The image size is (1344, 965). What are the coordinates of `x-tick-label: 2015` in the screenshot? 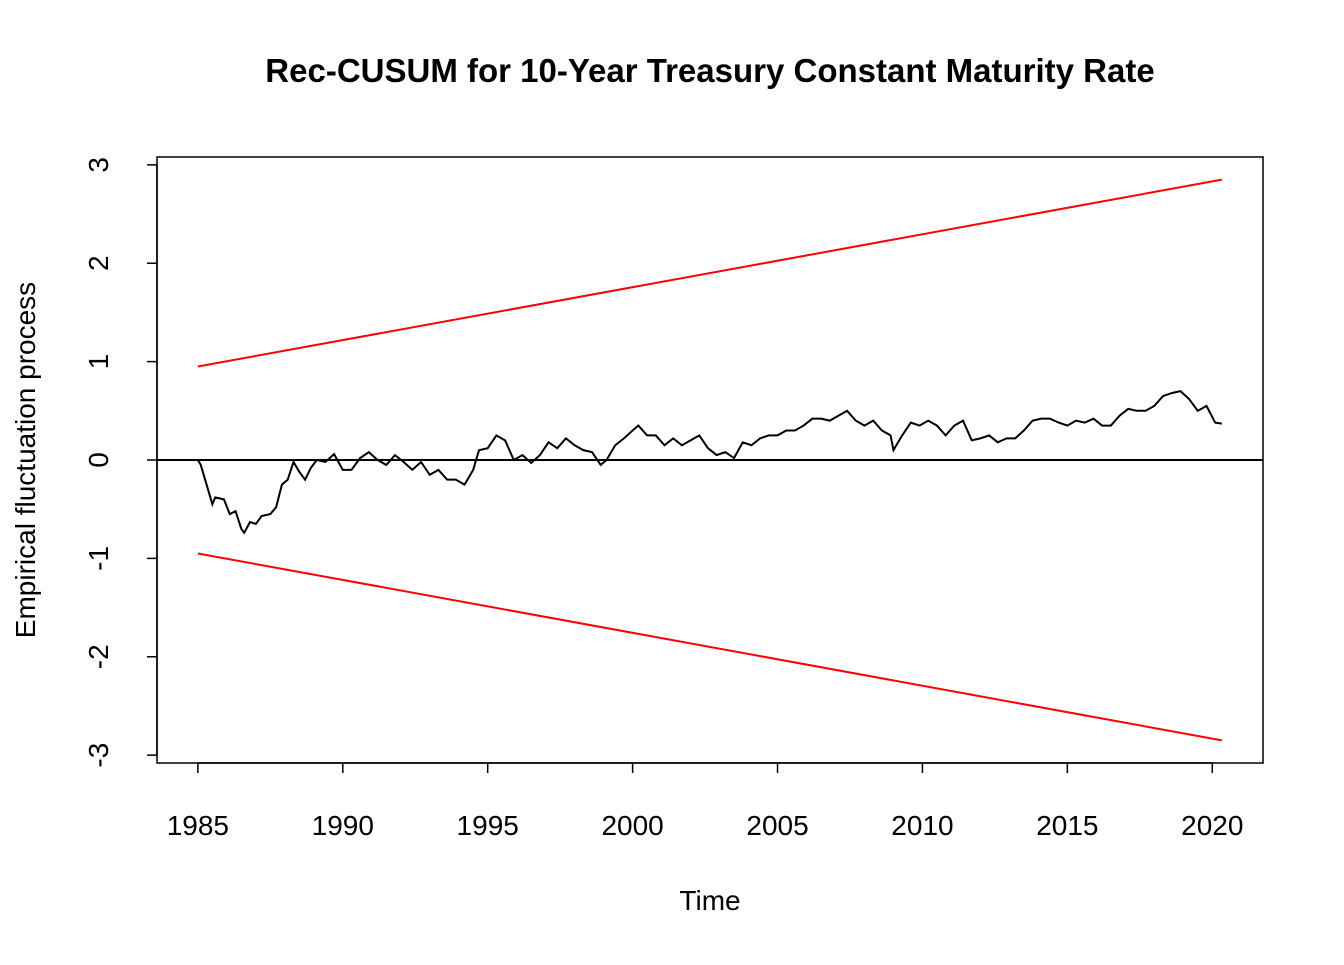 It's located at (1067, 825).